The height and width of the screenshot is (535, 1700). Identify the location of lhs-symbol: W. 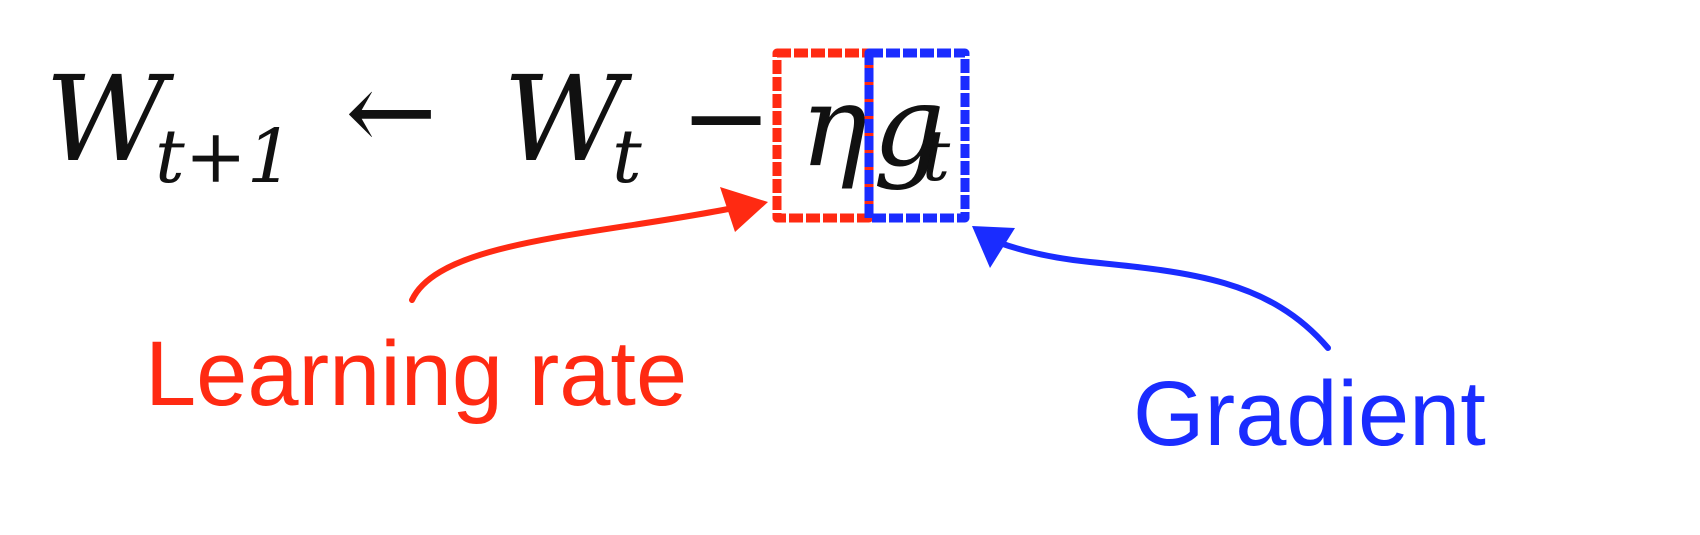
(110, 119).